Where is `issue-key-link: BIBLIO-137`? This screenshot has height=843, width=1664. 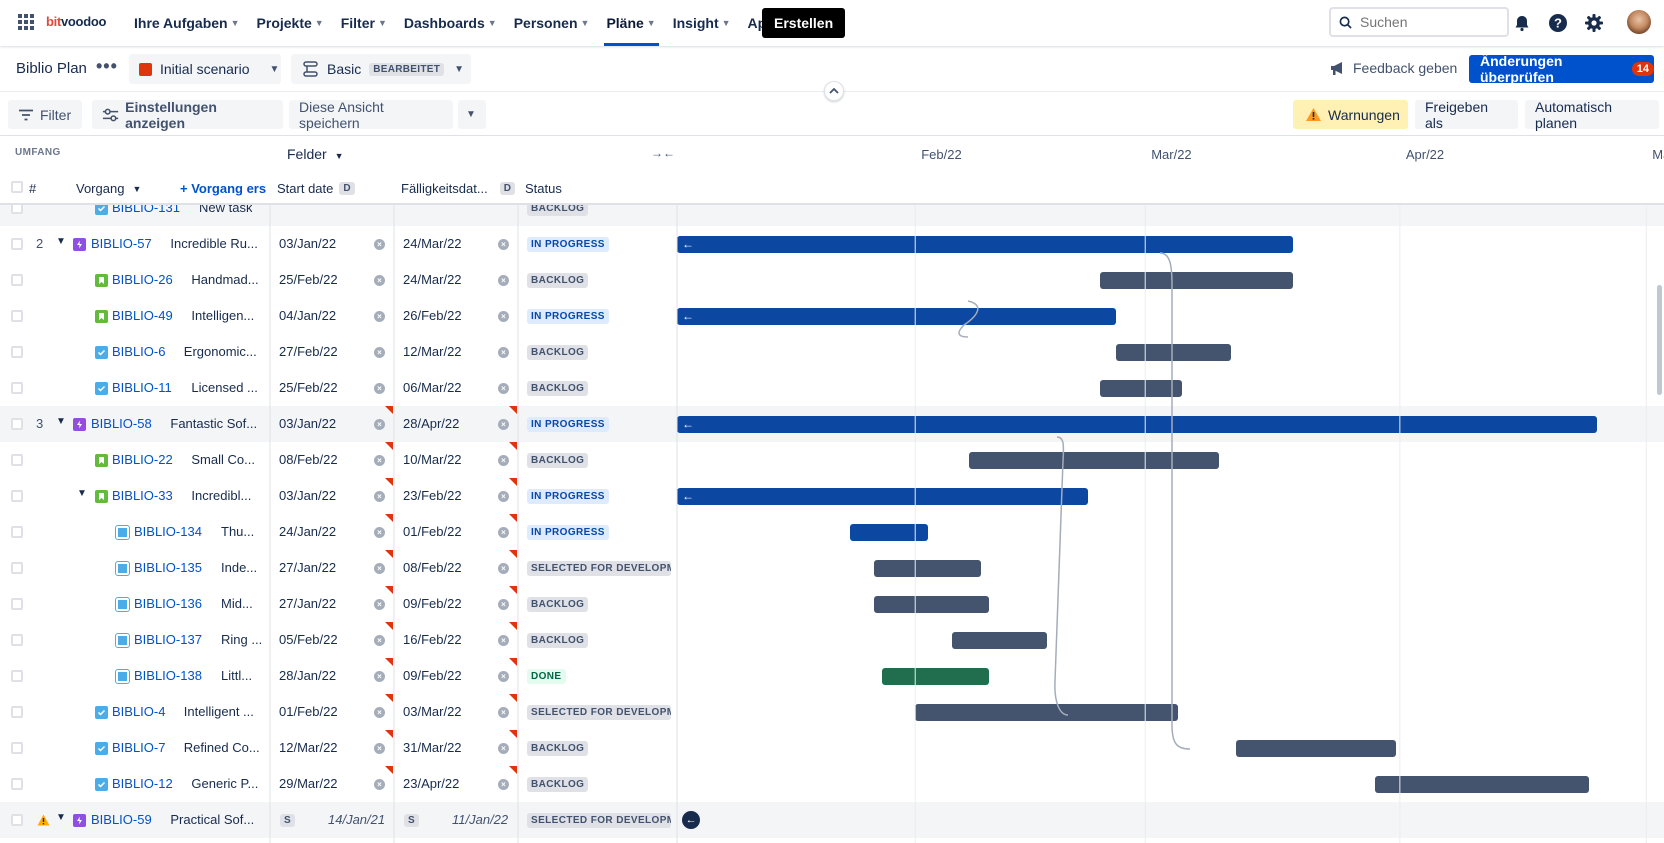 issue-key-link: BIBLIO-137 is located at coordinates (168, 639).